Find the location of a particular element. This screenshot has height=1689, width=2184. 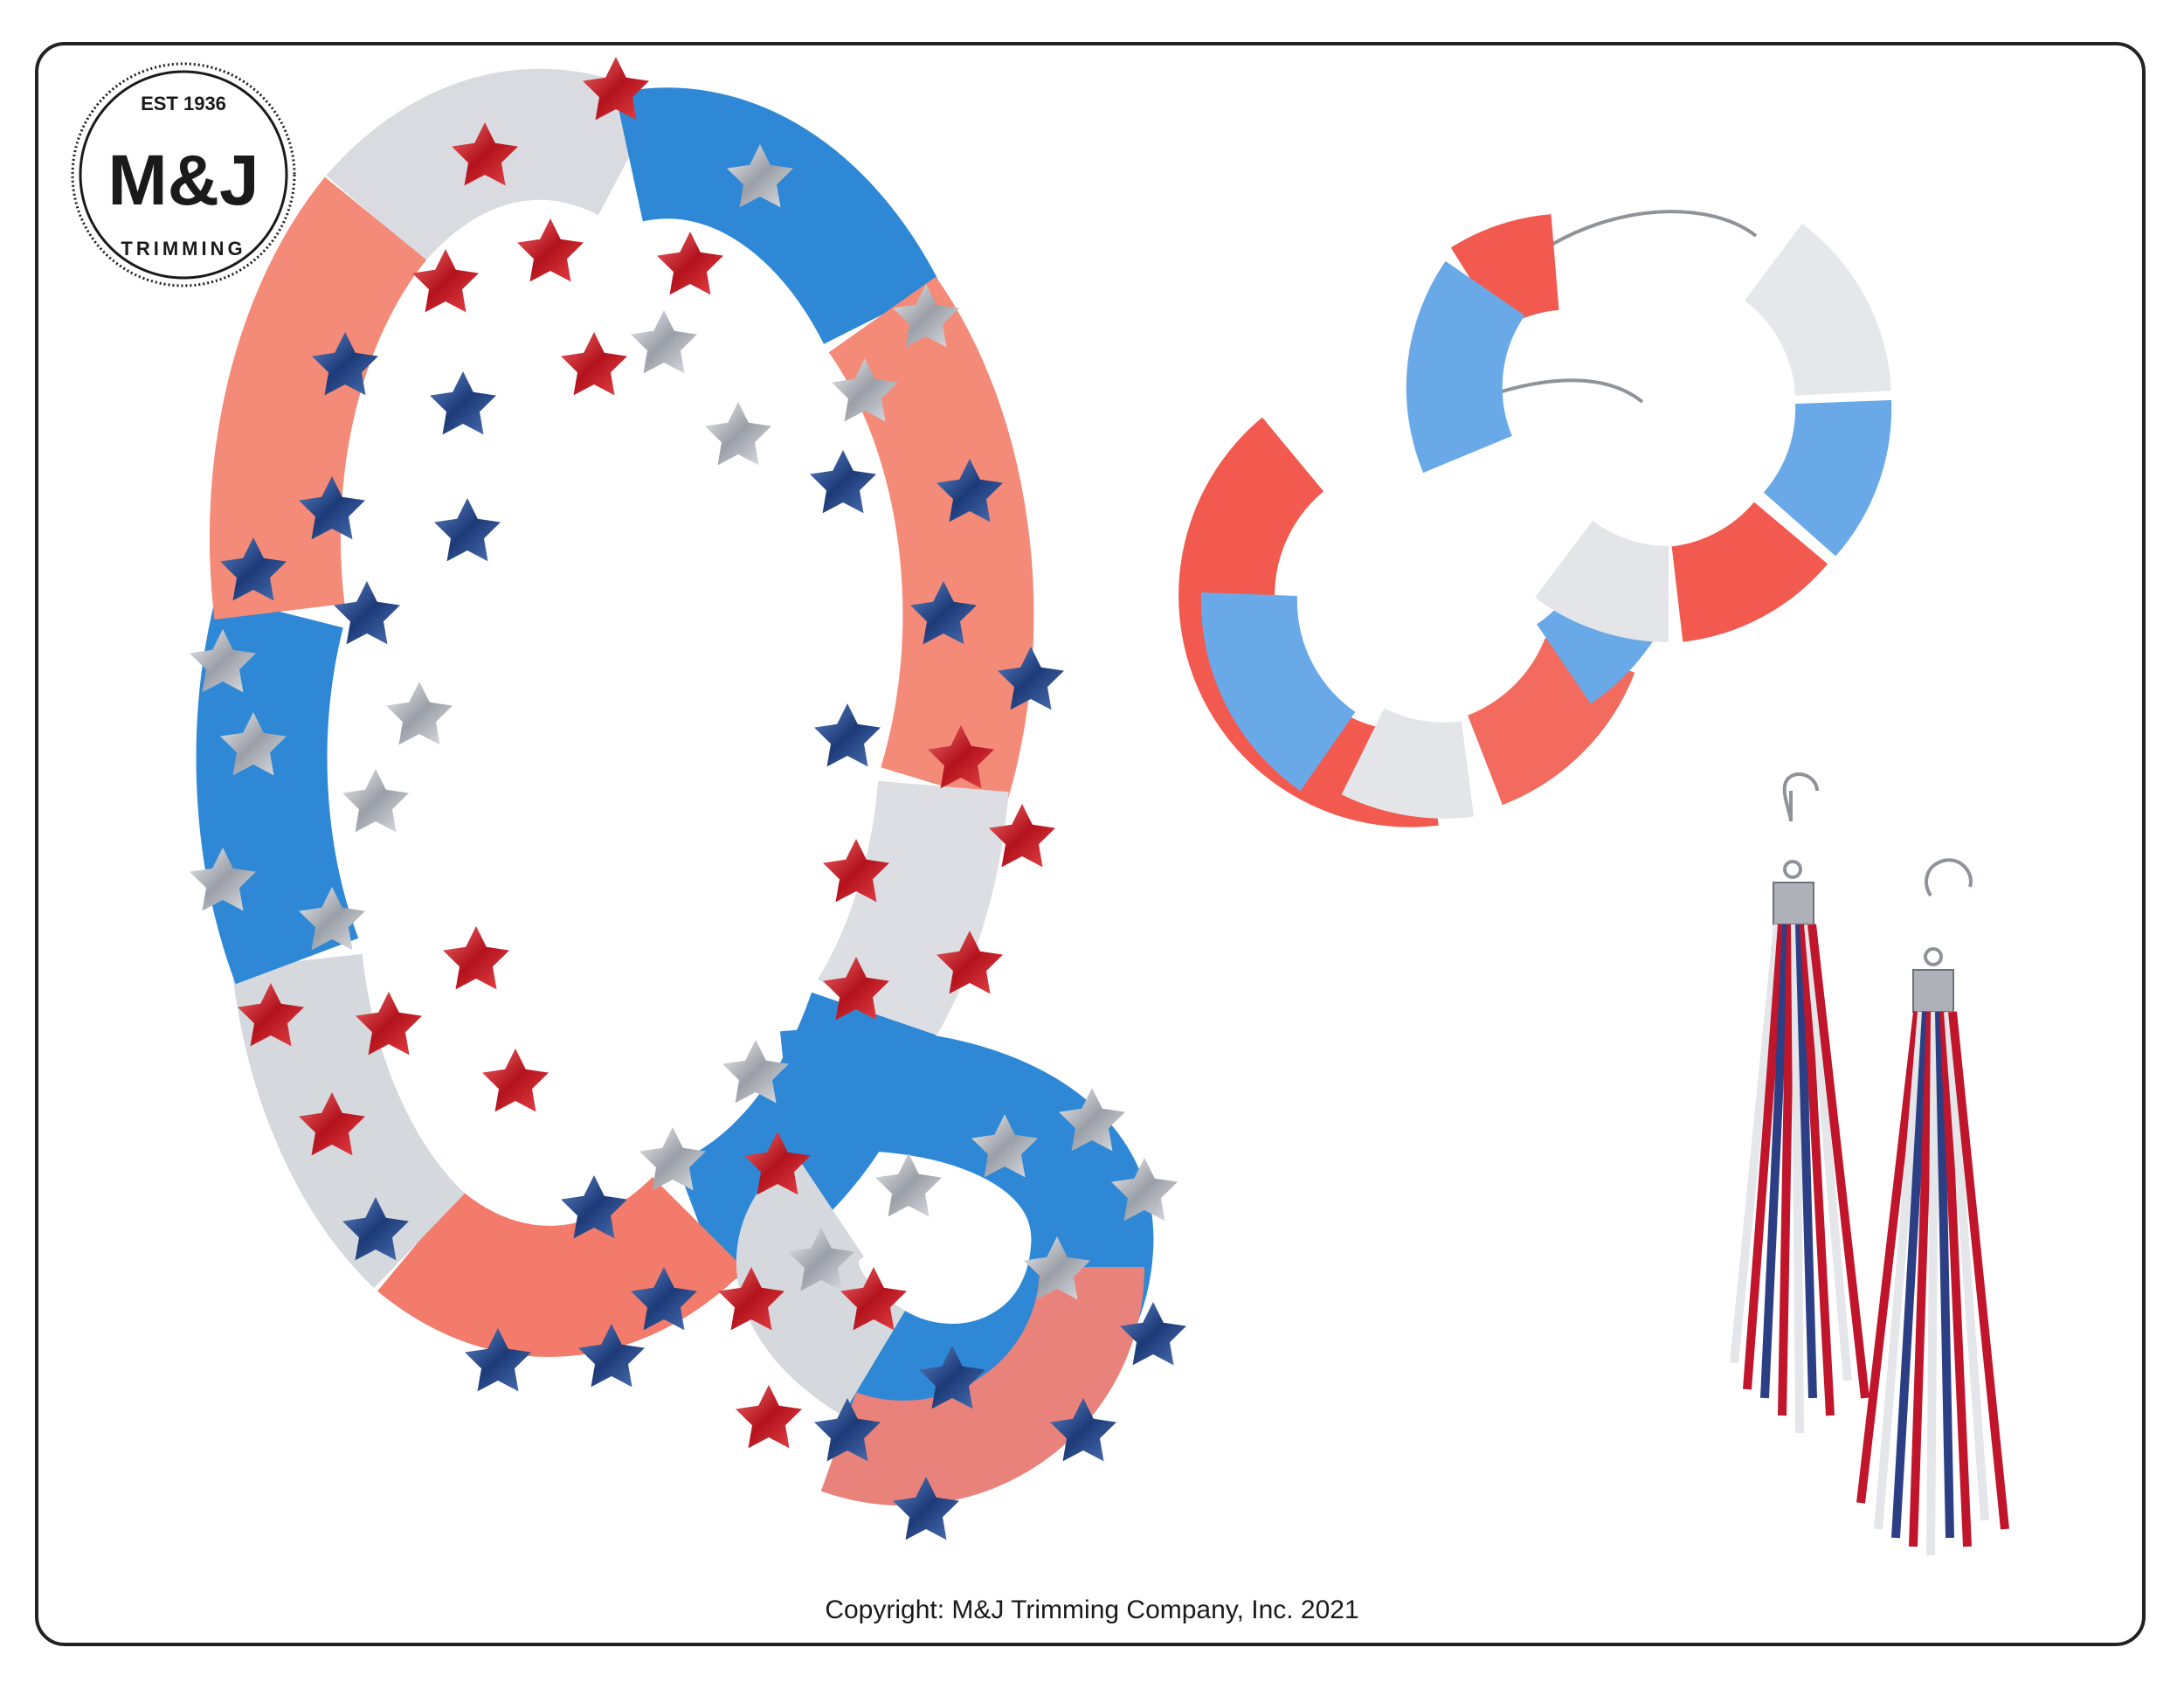

tinsel-hoop-earrings is located at coordinates (1535, 518).